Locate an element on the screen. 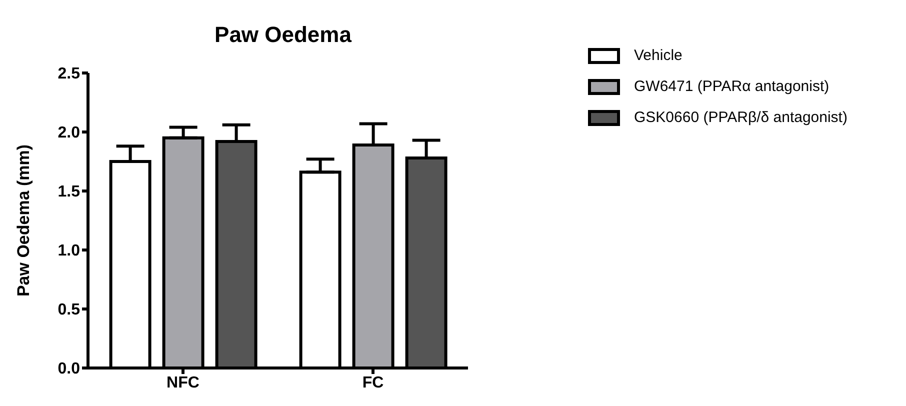 The height and width of the screenshot is (406, 906). y-tick-label: 0.0 is located at coordinates (69, 369).